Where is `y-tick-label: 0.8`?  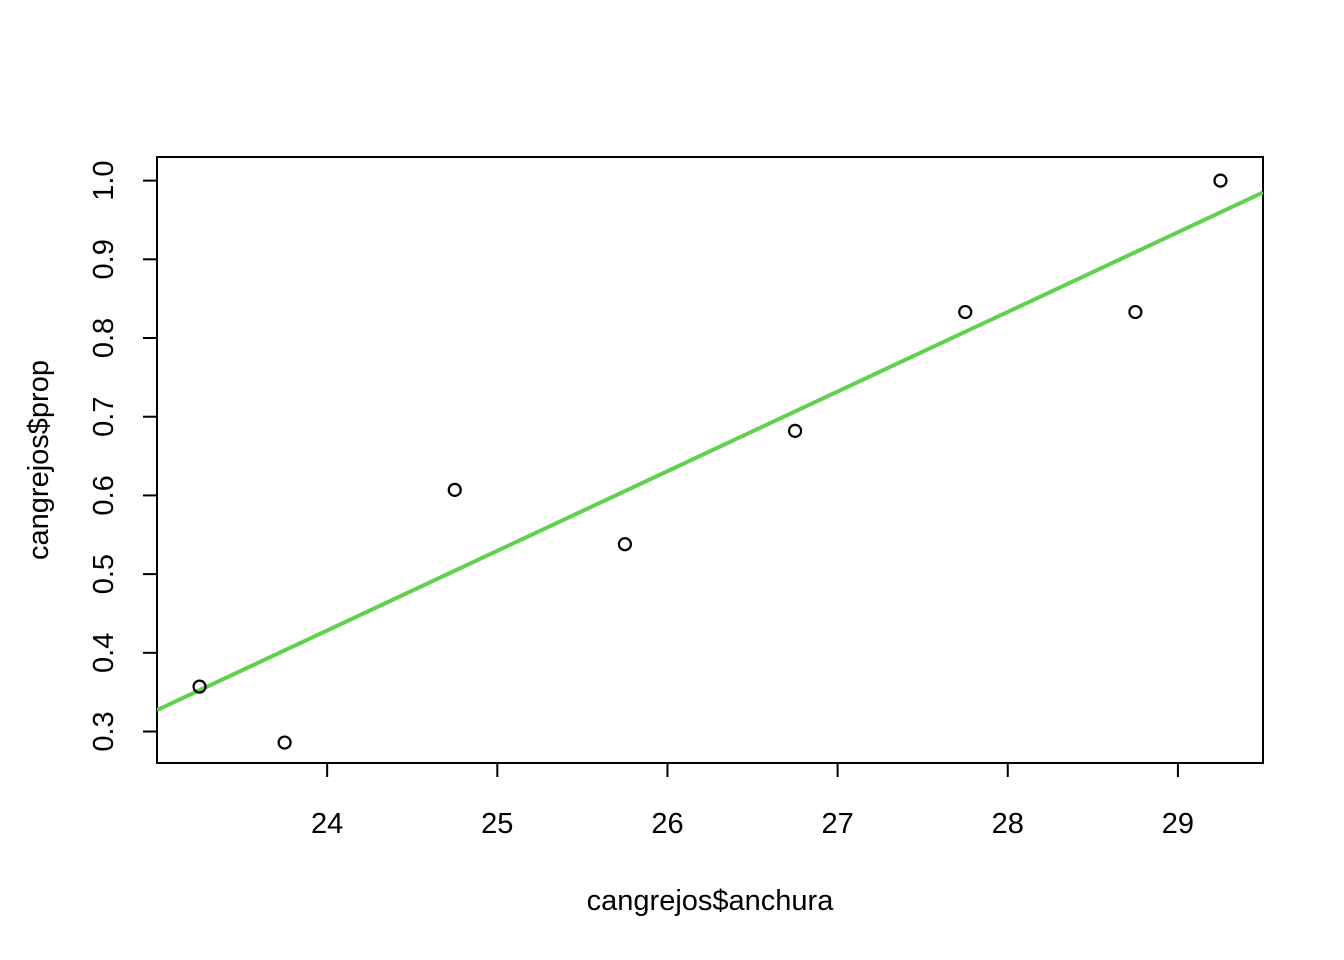
y-tick-label: 0.8 is located at coordinates (104, 338).